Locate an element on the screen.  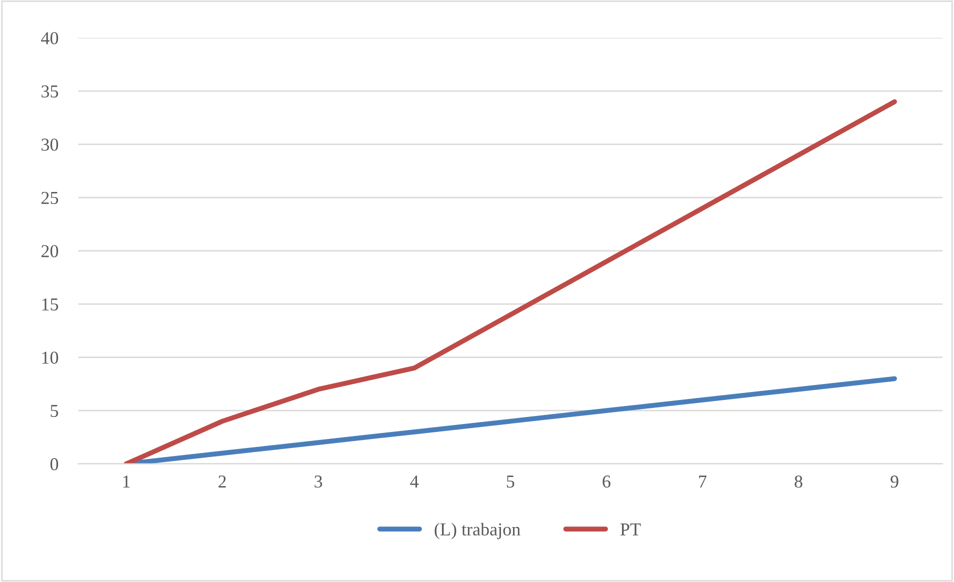
legend-label: (L) trabajon is located at coordinates (477, 531).